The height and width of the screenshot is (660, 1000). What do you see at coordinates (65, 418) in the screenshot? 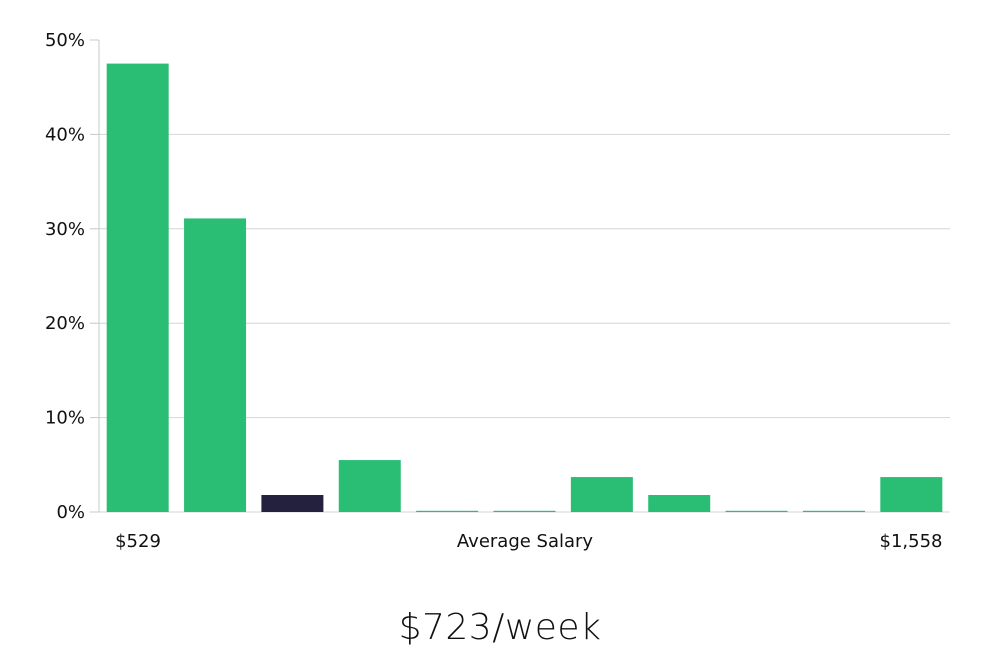
I see `y-tick-label: 10%` at bounding box center [65, 418].